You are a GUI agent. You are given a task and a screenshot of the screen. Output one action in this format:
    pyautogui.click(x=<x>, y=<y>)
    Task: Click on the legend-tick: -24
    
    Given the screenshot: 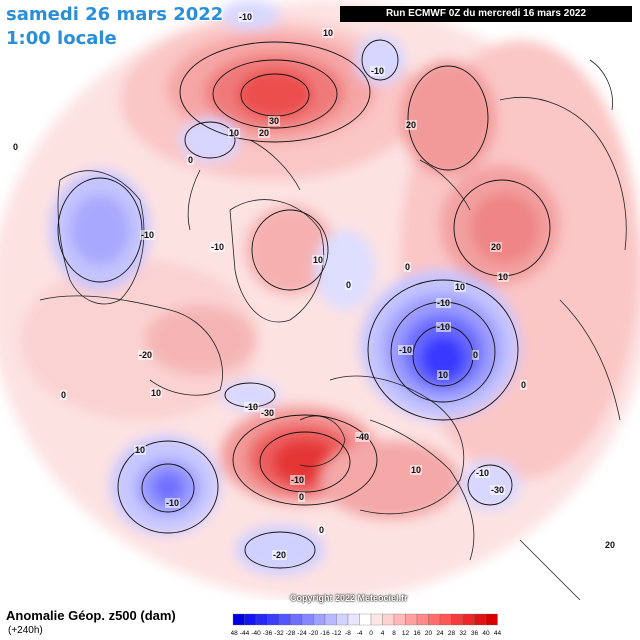 What is the action you would take?
    pyautogui.click(x=302, y=633)
    